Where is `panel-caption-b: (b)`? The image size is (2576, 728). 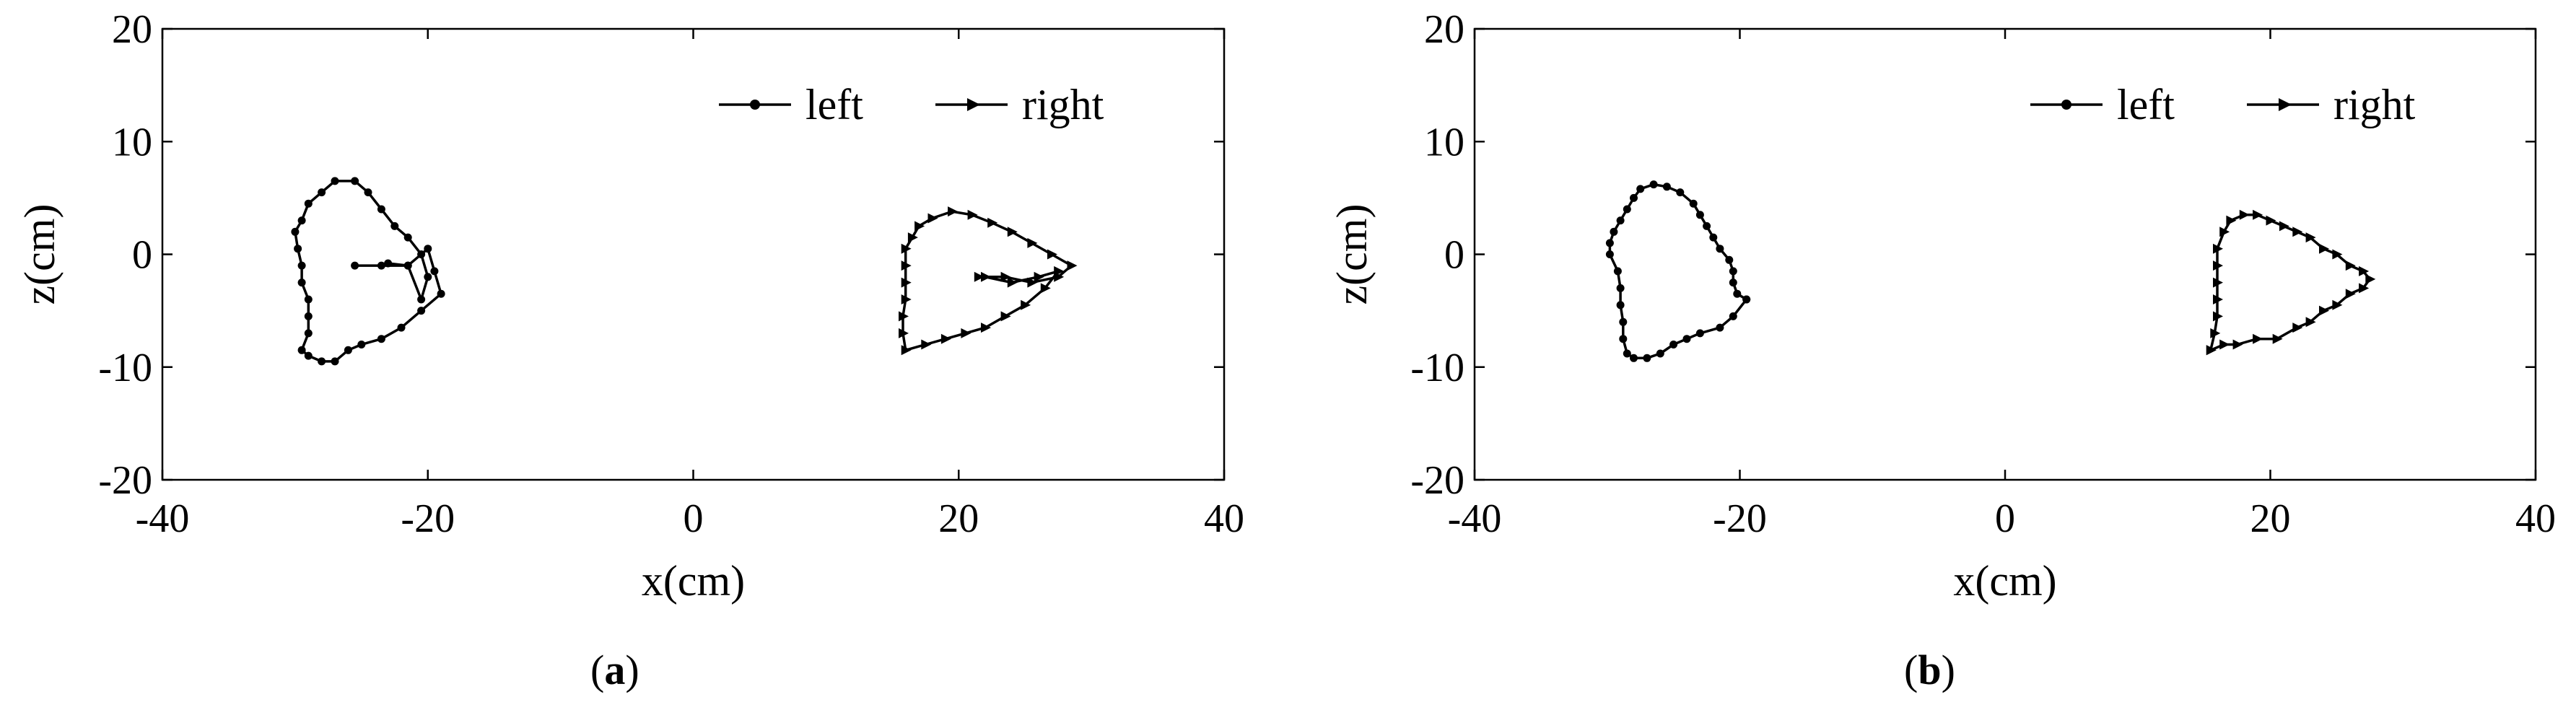
panel-caption-b: (b) is located at coordinates (1929, 669).